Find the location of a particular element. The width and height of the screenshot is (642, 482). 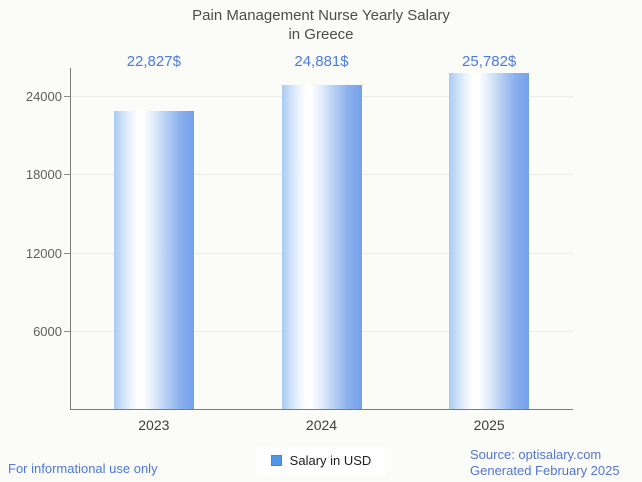

y-tick-label-18000: 18000 is located at coordinates (43, 175).